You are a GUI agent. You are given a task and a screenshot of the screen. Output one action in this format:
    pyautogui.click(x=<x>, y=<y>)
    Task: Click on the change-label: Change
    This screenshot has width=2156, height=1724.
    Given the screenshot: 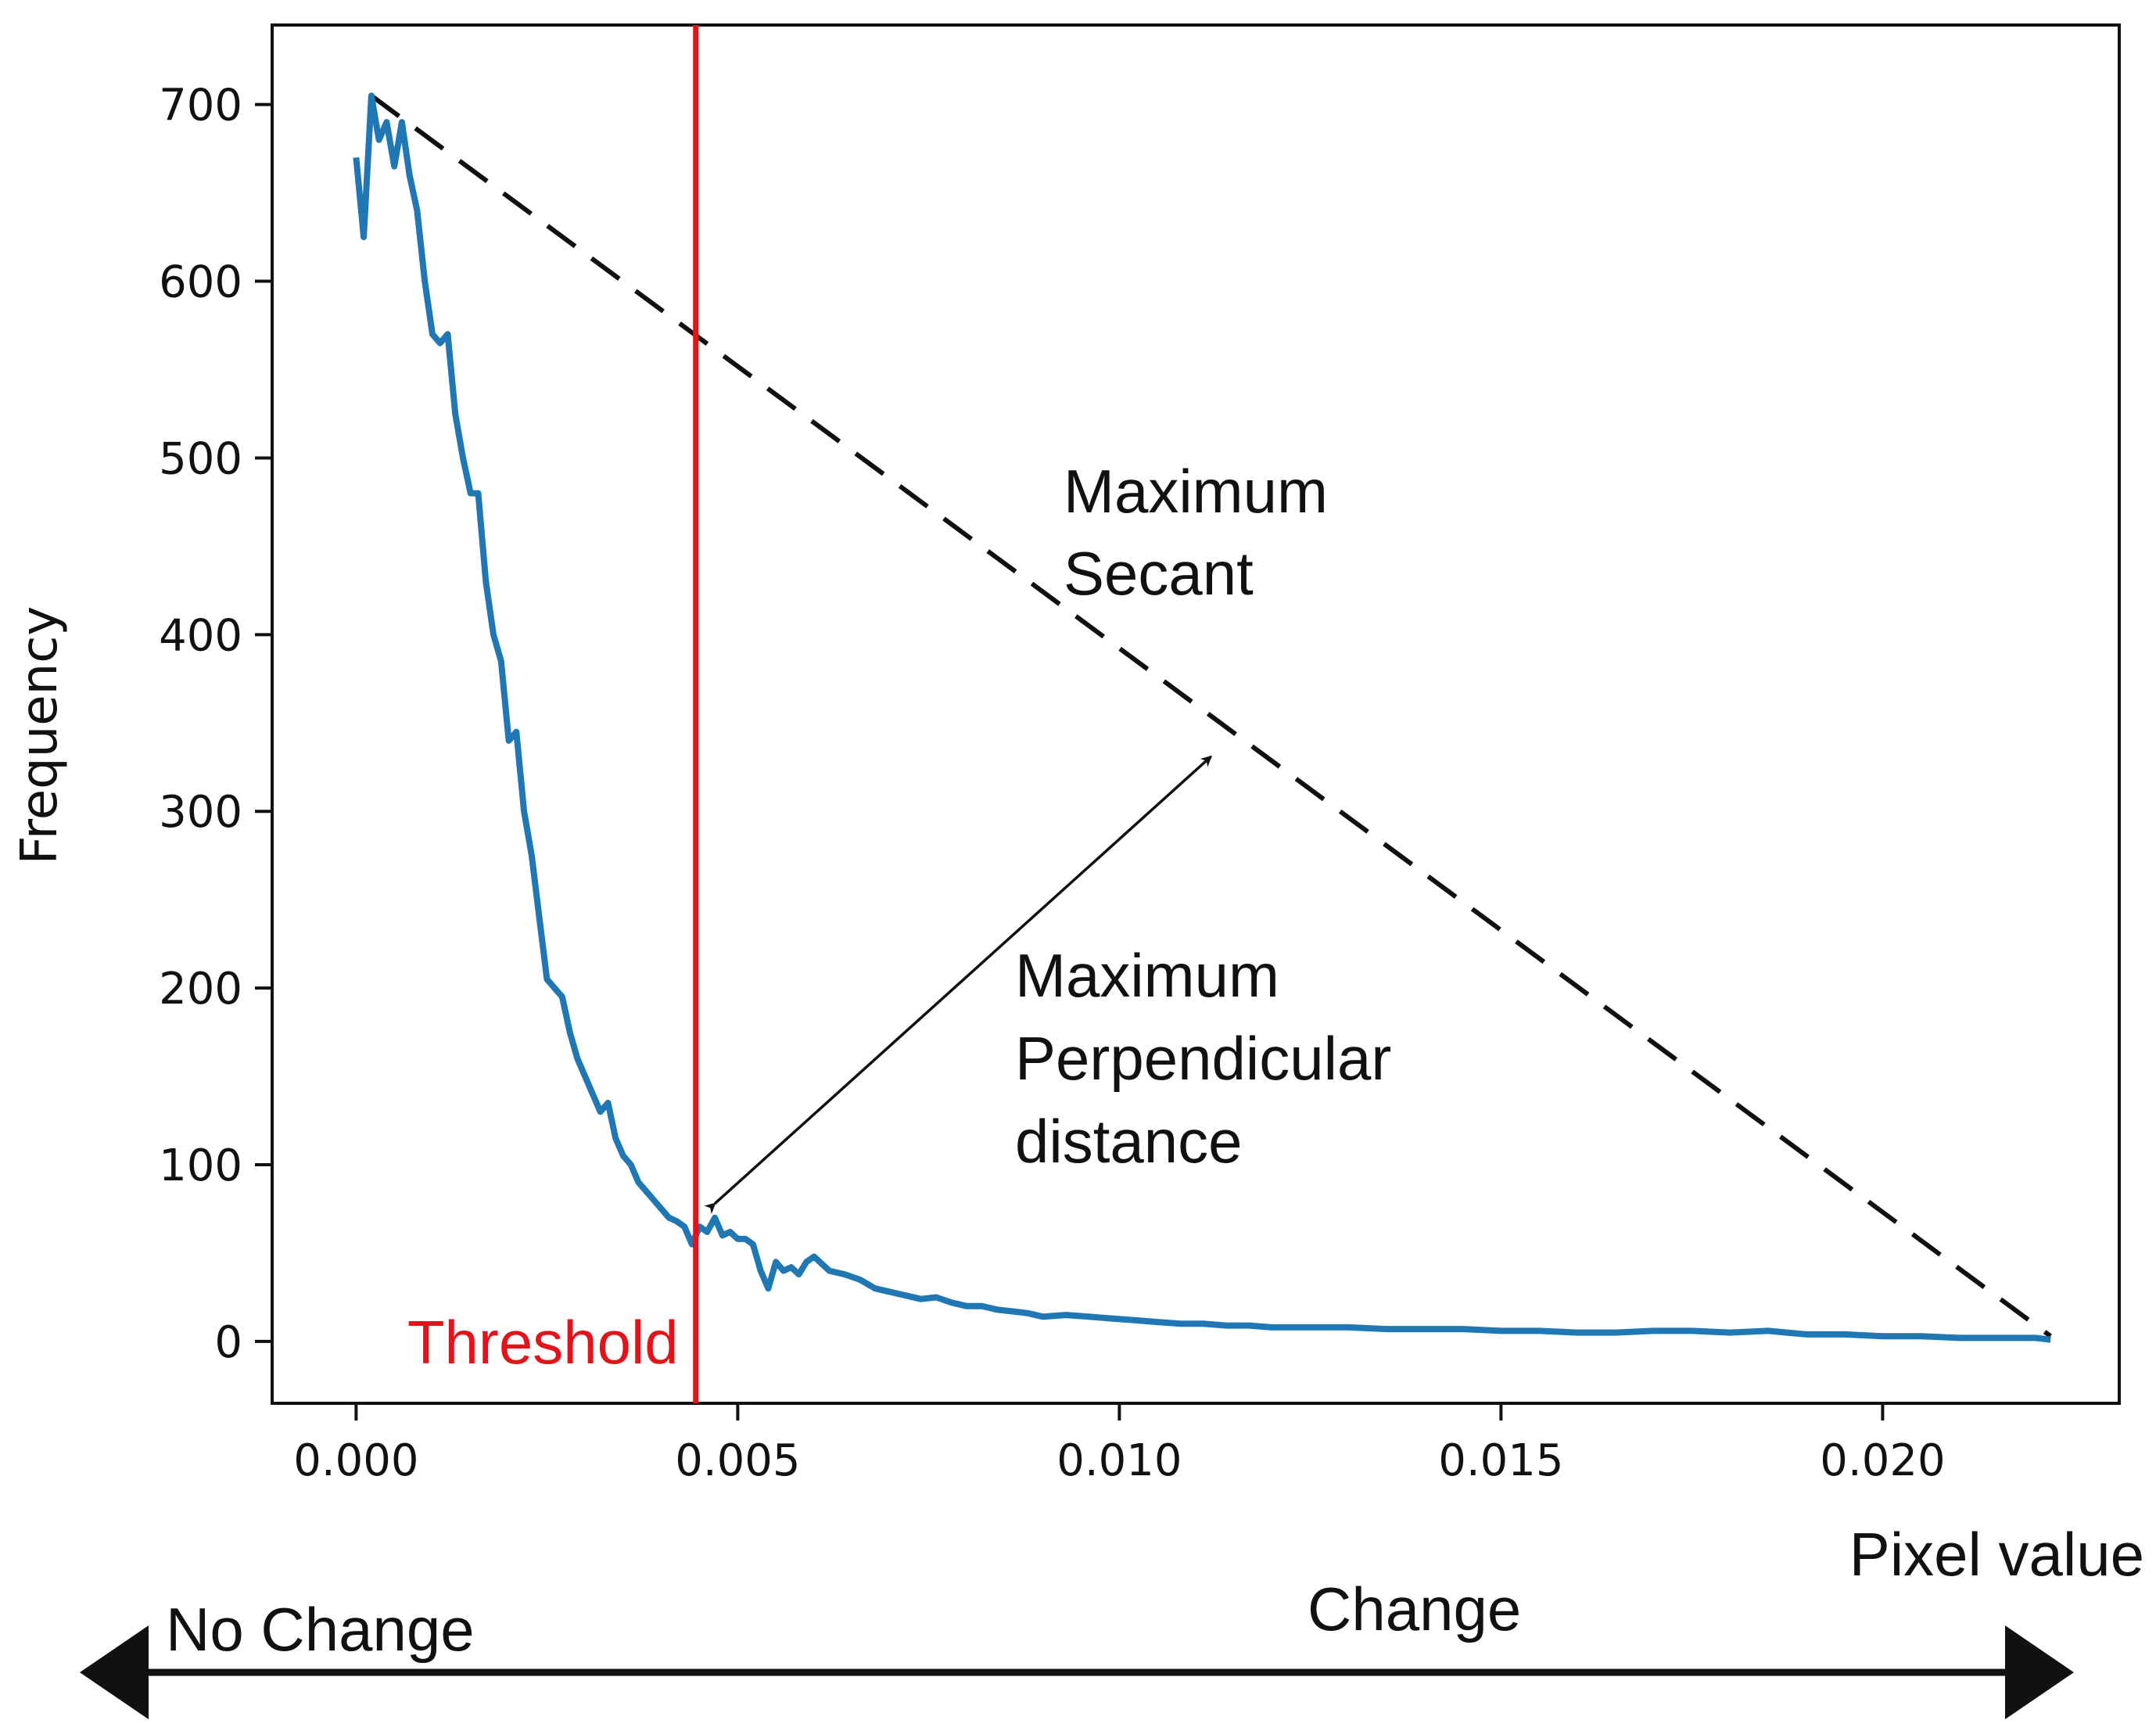 What is the action you would take?
    pyautogui.click(x=1414, y=1609)
    